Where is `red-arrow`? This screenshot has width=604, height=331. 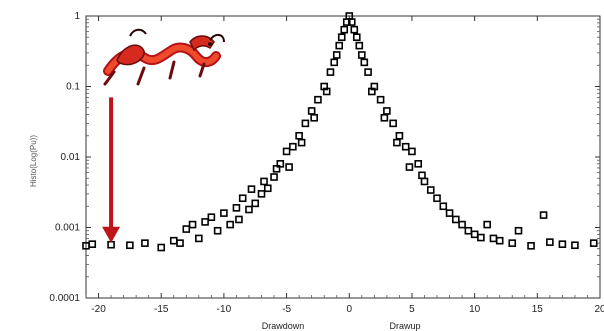
red-arrow is located at coordinates (111, 170).